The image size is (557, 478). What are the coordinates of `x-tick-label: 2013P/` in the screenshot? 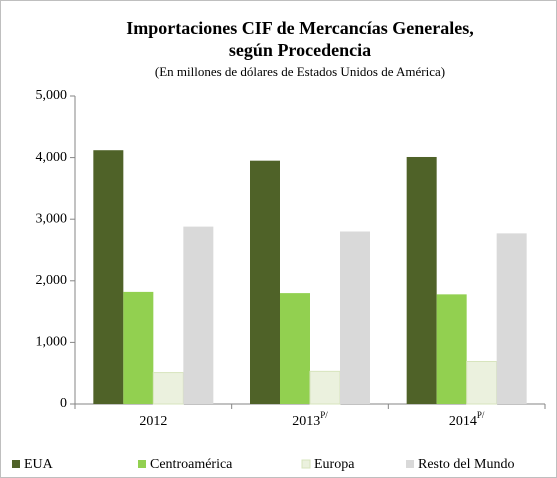 It's located at (310, 419).